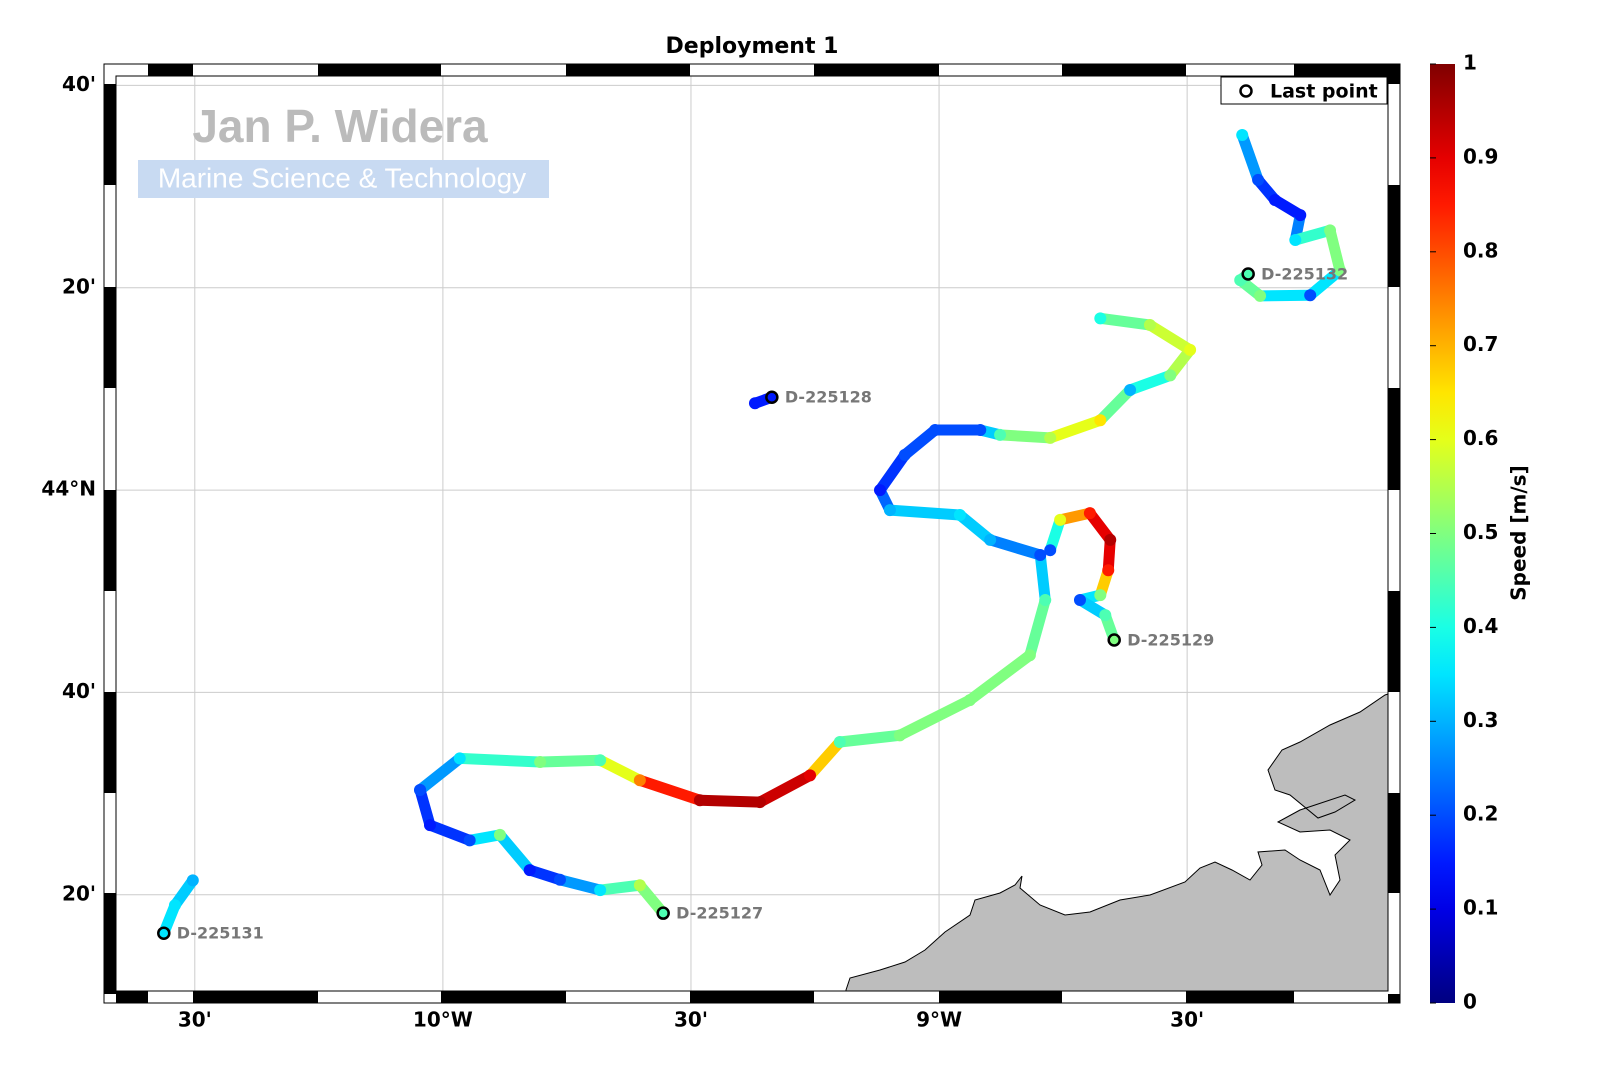 The height and width of the screenshot is (1089, 1600). I want to click on legend-box, so click(1304, 90).